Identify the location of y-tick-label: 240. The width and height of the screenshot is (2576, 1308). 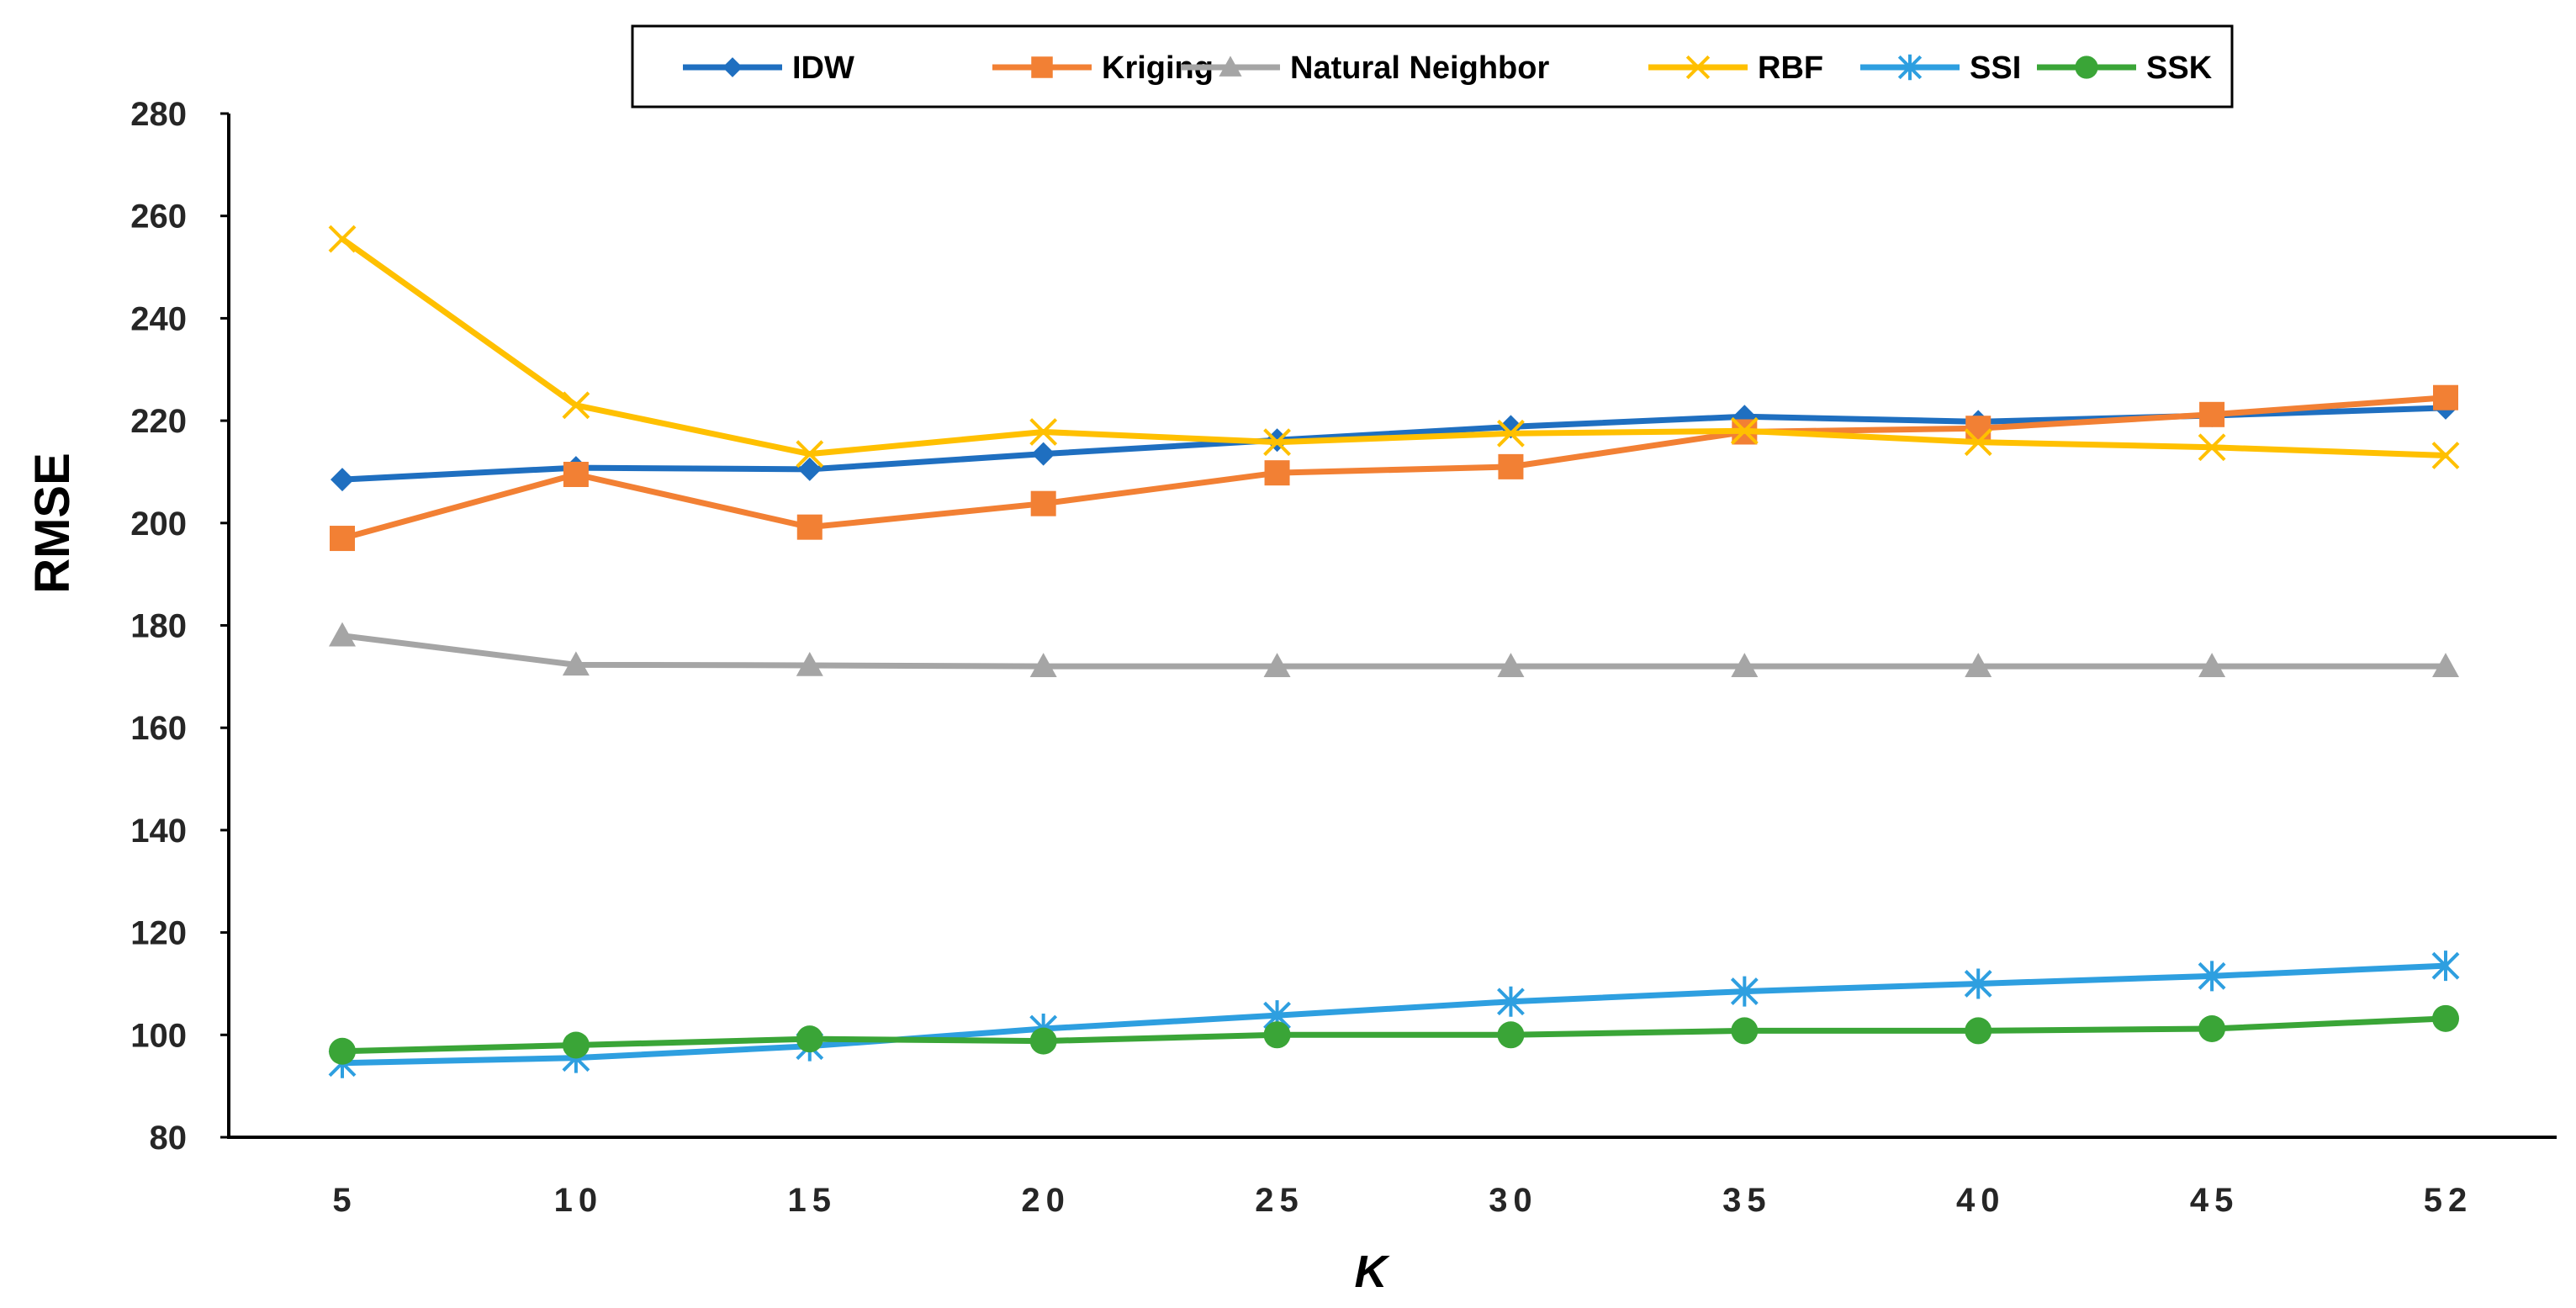
(158, 318).